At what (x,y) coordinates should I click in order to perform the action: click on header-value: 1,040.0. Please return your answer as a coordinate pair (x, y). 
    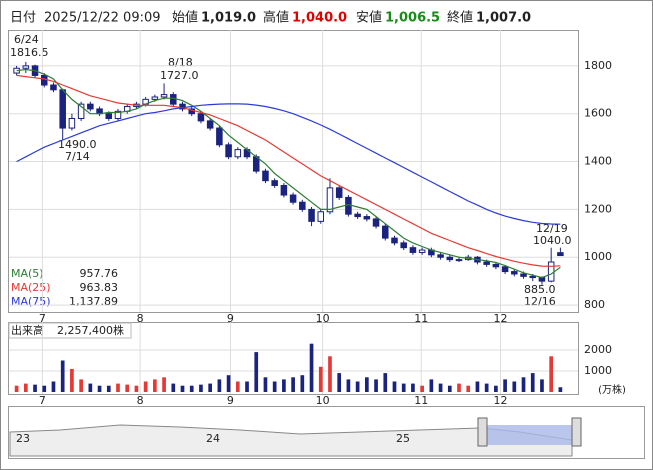
    Looking at the image, I should click on (319, 18).